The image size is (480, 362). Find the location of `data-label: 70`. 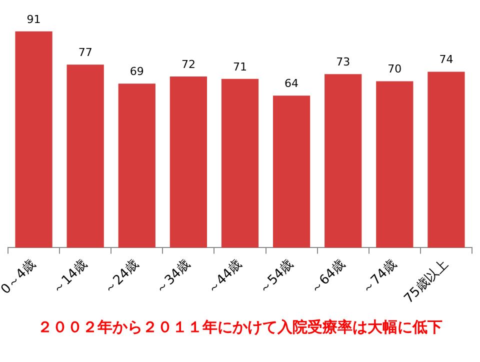

data-label: 70 is located at coordinates (395, 69).